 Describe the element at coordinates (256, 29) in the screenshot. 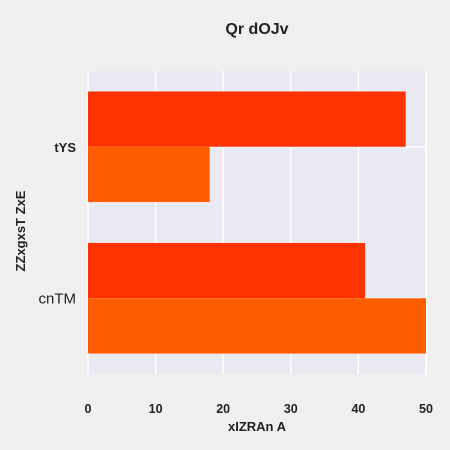

I see `chart-title: Qr dOJv` at that location.